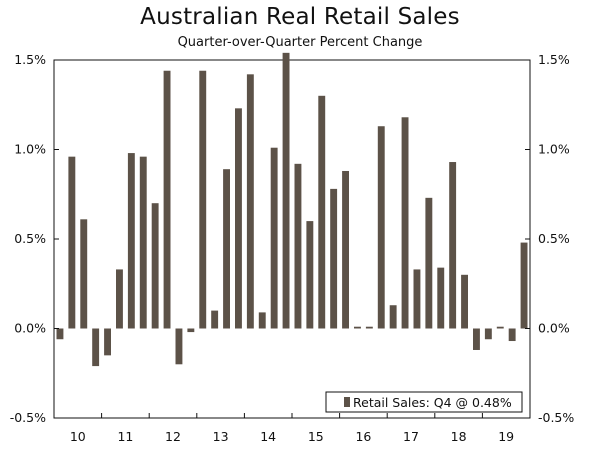  What do you see at coordinates (322, 212) in the screenshot?
I see `bar-2015-q3` at bounding box center [322, 212].